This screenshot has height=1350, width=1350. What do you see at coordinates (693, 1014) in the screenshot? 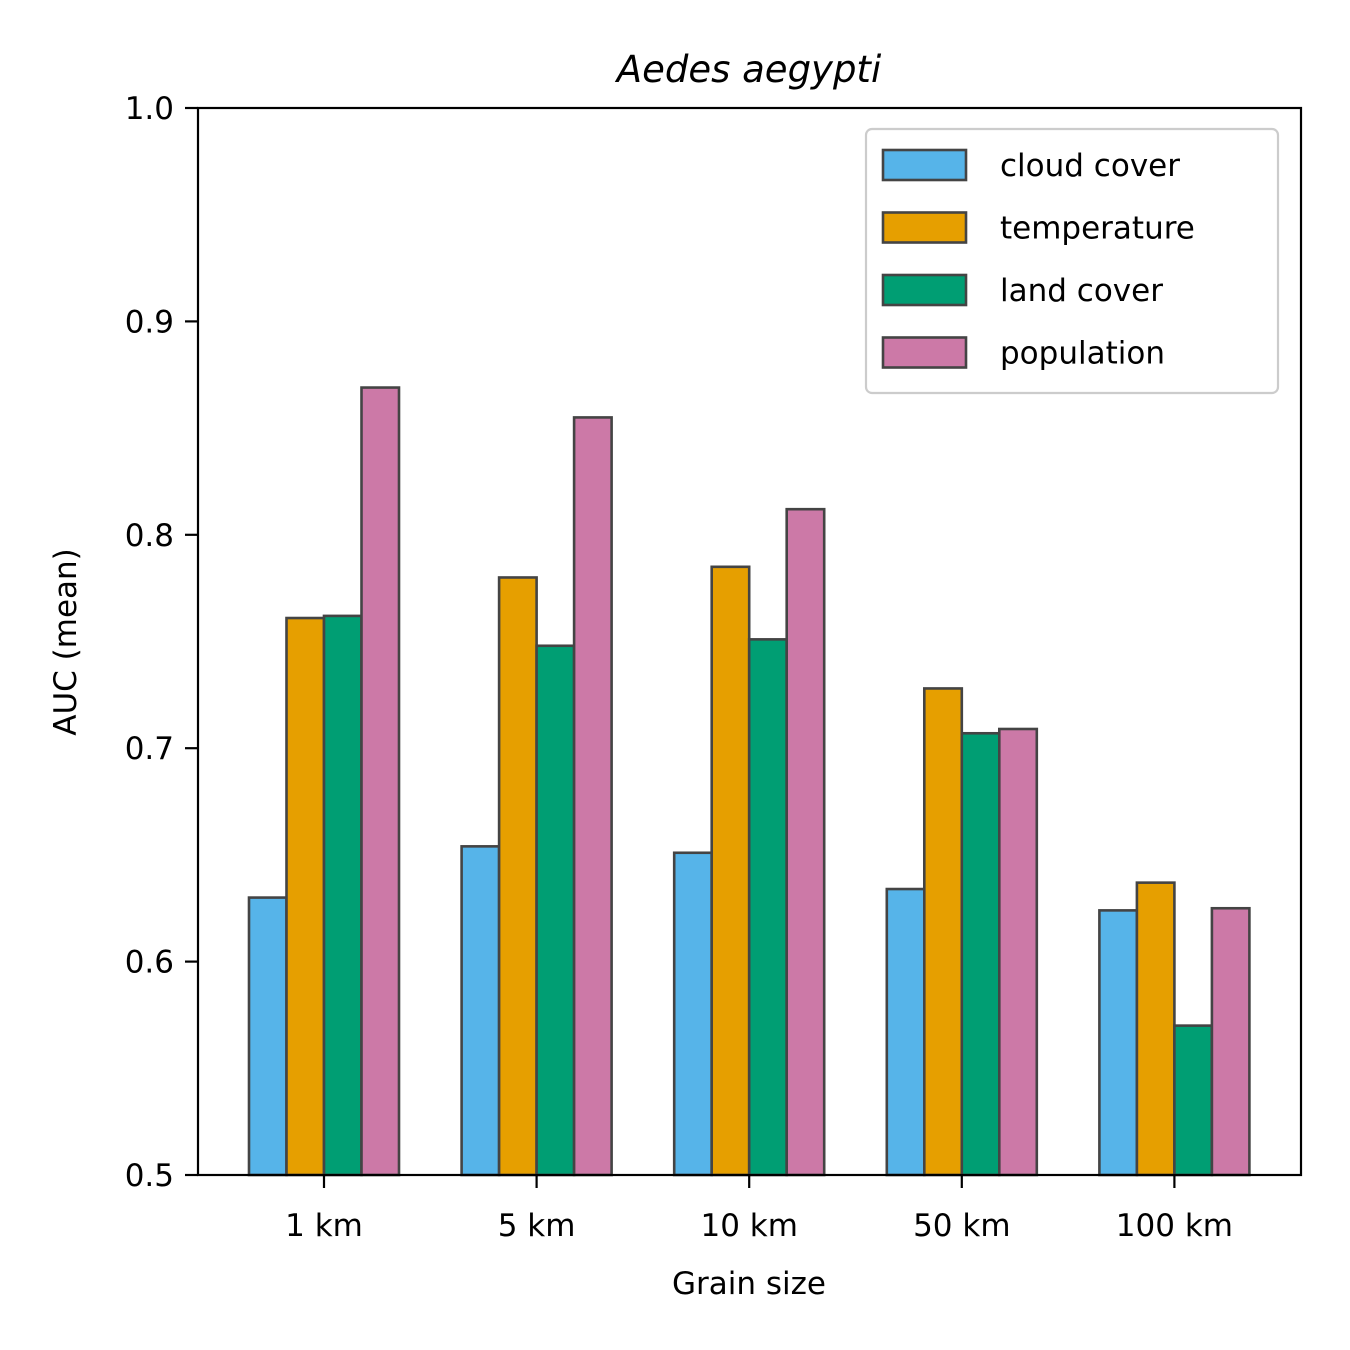
I see `bar-cloud-cover-10km` at bounding box center [693, 1014].